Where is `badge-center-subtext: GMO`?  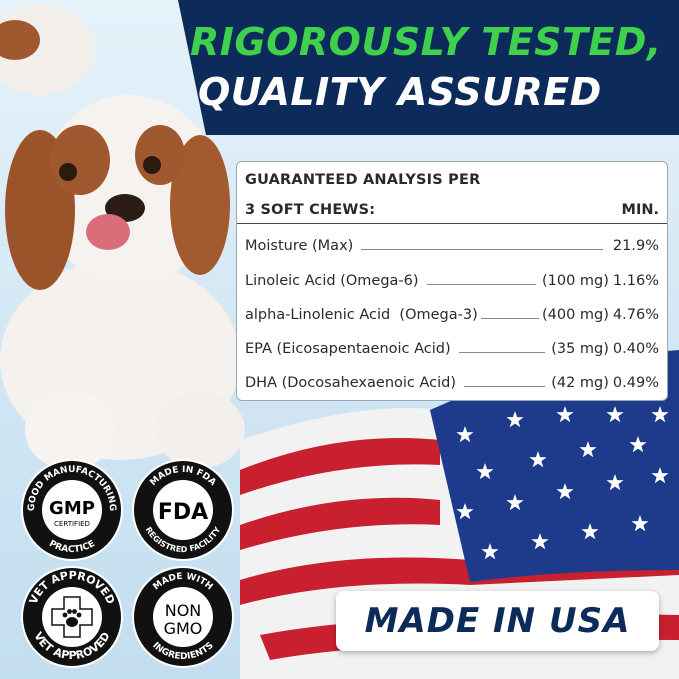
badge-center-subtext: GMO is located at coordinates (183, 628).